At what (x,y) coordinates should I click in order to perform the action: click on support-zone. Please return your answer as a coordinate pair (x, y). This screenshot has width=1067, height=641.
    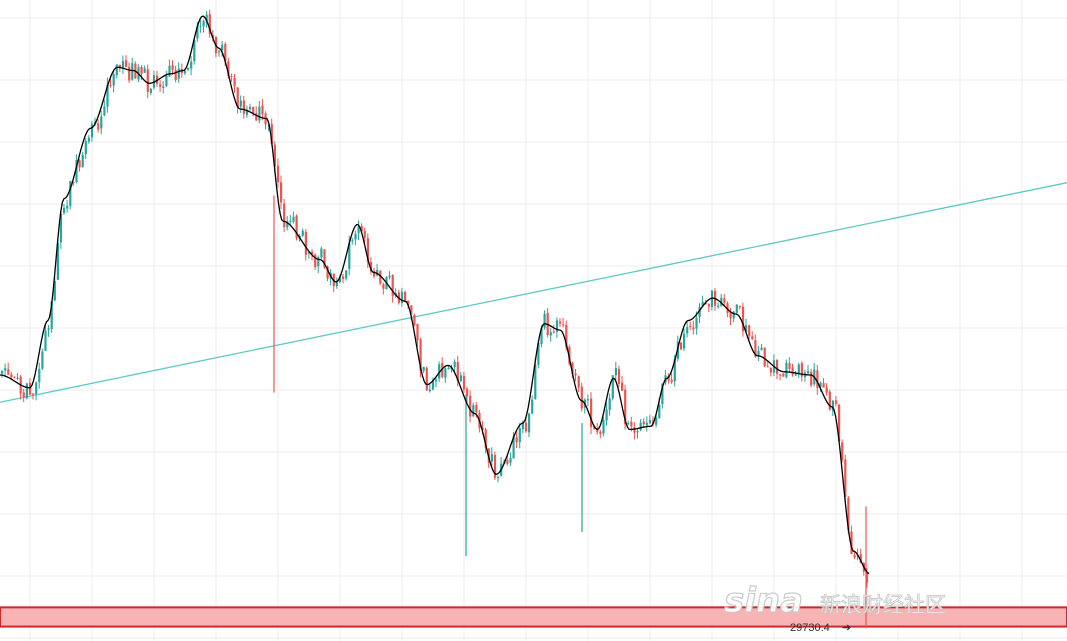
    Looking at the image, I should click on (533, 617).